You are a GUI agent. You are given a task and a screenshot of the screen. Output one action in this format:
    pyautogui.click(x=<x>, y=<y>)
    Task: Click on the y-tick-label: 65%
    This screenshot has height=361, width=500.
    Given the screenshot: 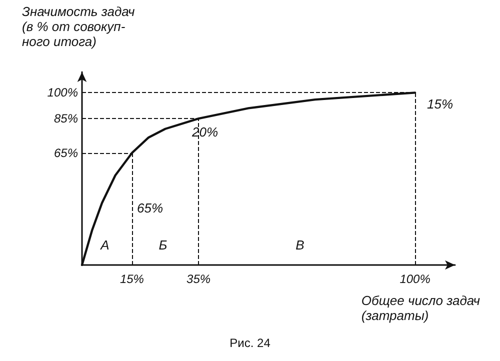 What is the action you would take?
    pyautogui.click(x=66, y=153)
    